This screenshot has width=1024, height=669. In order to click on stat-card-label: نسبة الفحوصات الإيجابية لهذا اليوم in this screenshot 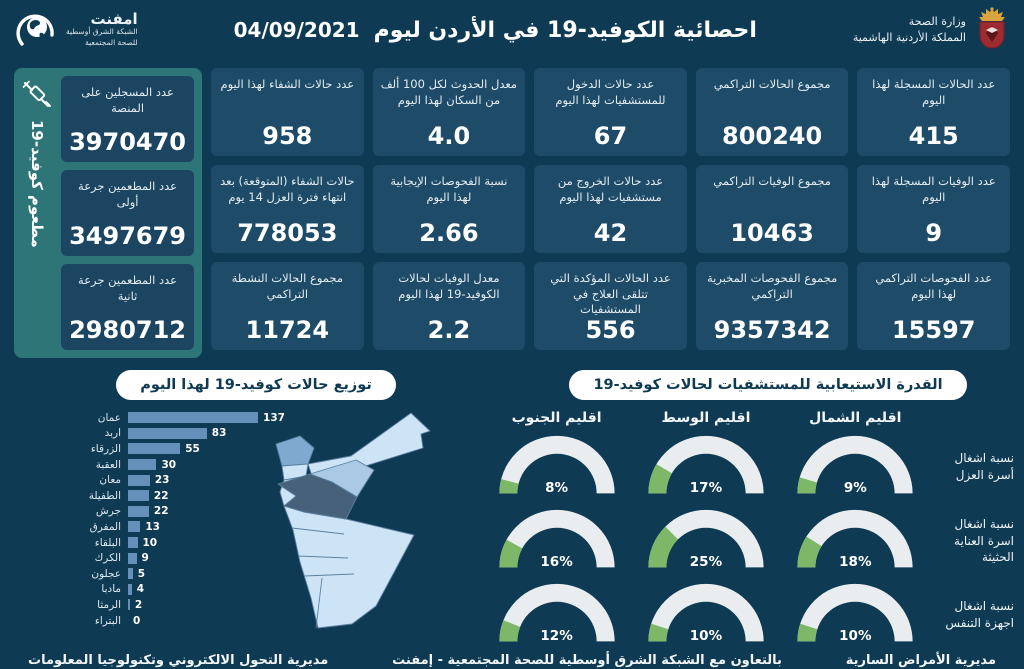, I will do `click(449, 189)`.